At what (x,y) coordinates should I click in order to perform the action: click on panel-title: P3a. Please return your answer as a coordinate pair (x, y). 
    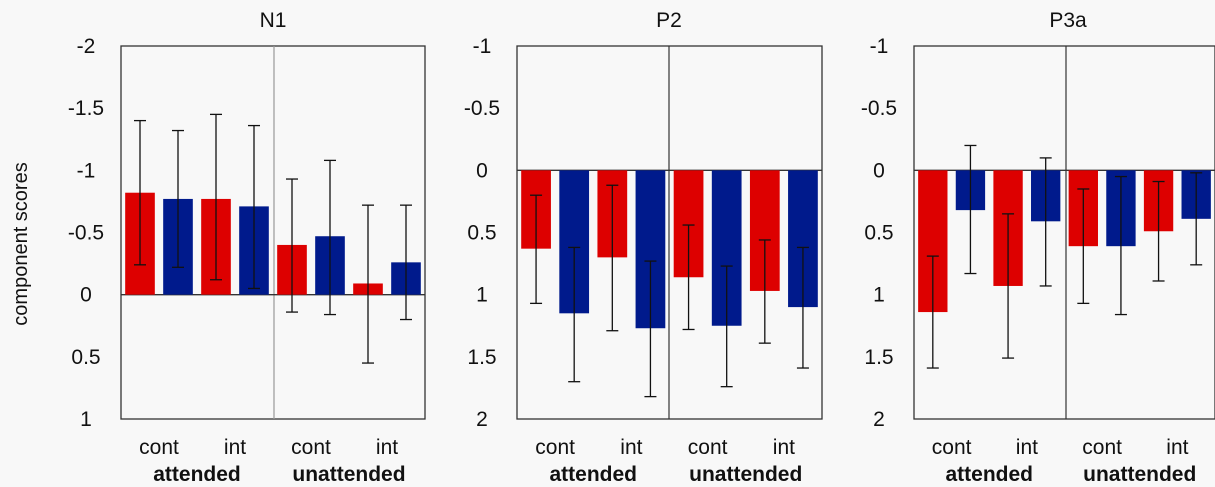
    Looking at the image, I should click on (1068, 20).